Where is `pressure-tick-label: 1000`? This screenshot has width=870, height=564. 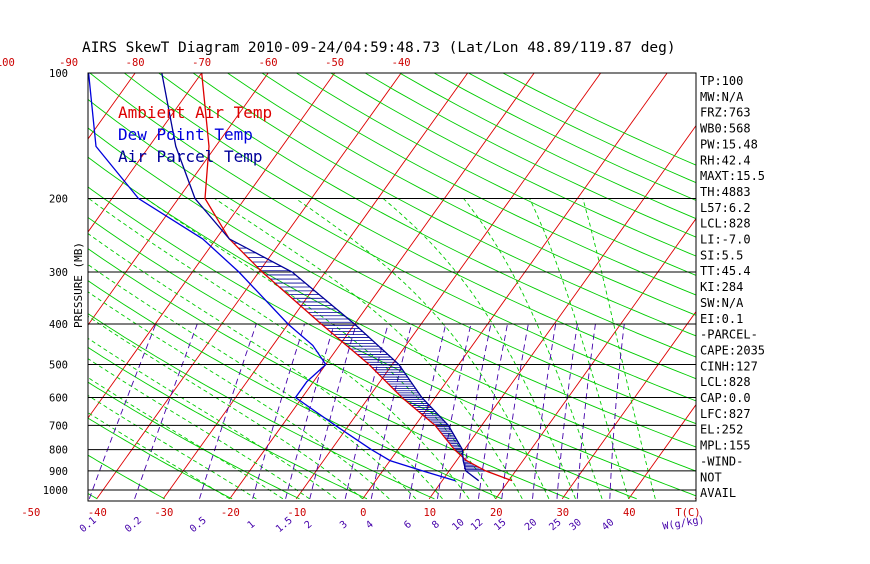
pressure-tick-label: 1000 is located at coordinates (55, 491).